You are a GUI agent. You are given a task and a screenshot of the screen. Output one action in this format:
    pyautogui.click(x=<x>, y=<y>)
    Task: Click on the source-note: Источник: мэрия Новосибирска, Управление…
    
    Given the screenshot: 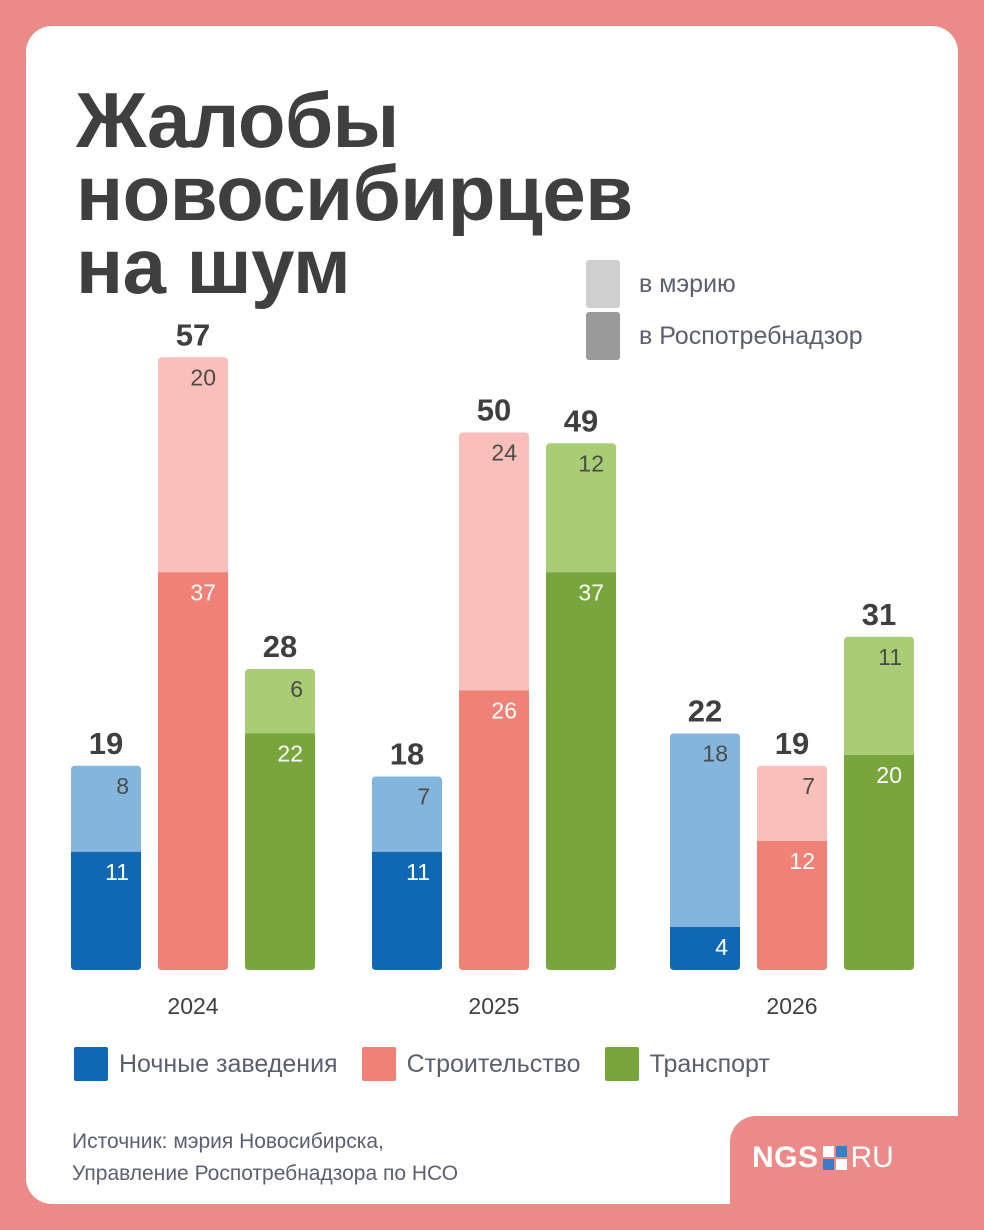 What is the action you would take?
    pyautogui.click(x=265, y=1158)
    